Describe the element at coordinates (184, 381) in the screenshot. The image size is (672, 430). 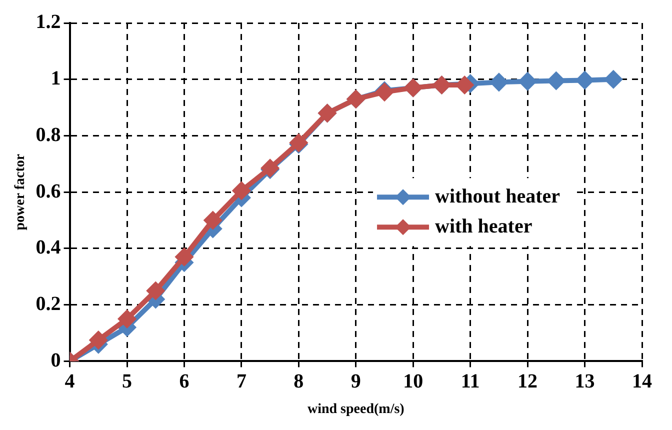
I see `x-tick-label: 6` at that location.